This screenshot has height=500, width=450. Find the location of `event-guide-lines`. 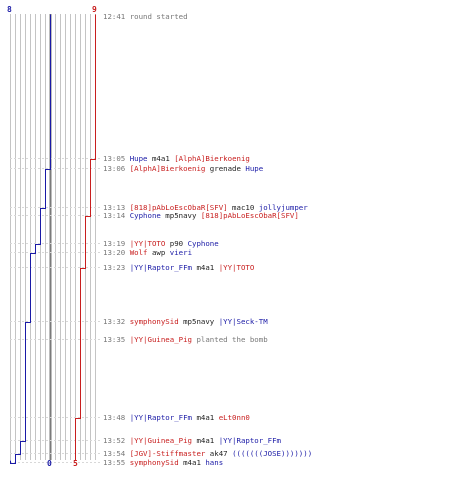

event-guide-lines is located at coordinates (55, 310).